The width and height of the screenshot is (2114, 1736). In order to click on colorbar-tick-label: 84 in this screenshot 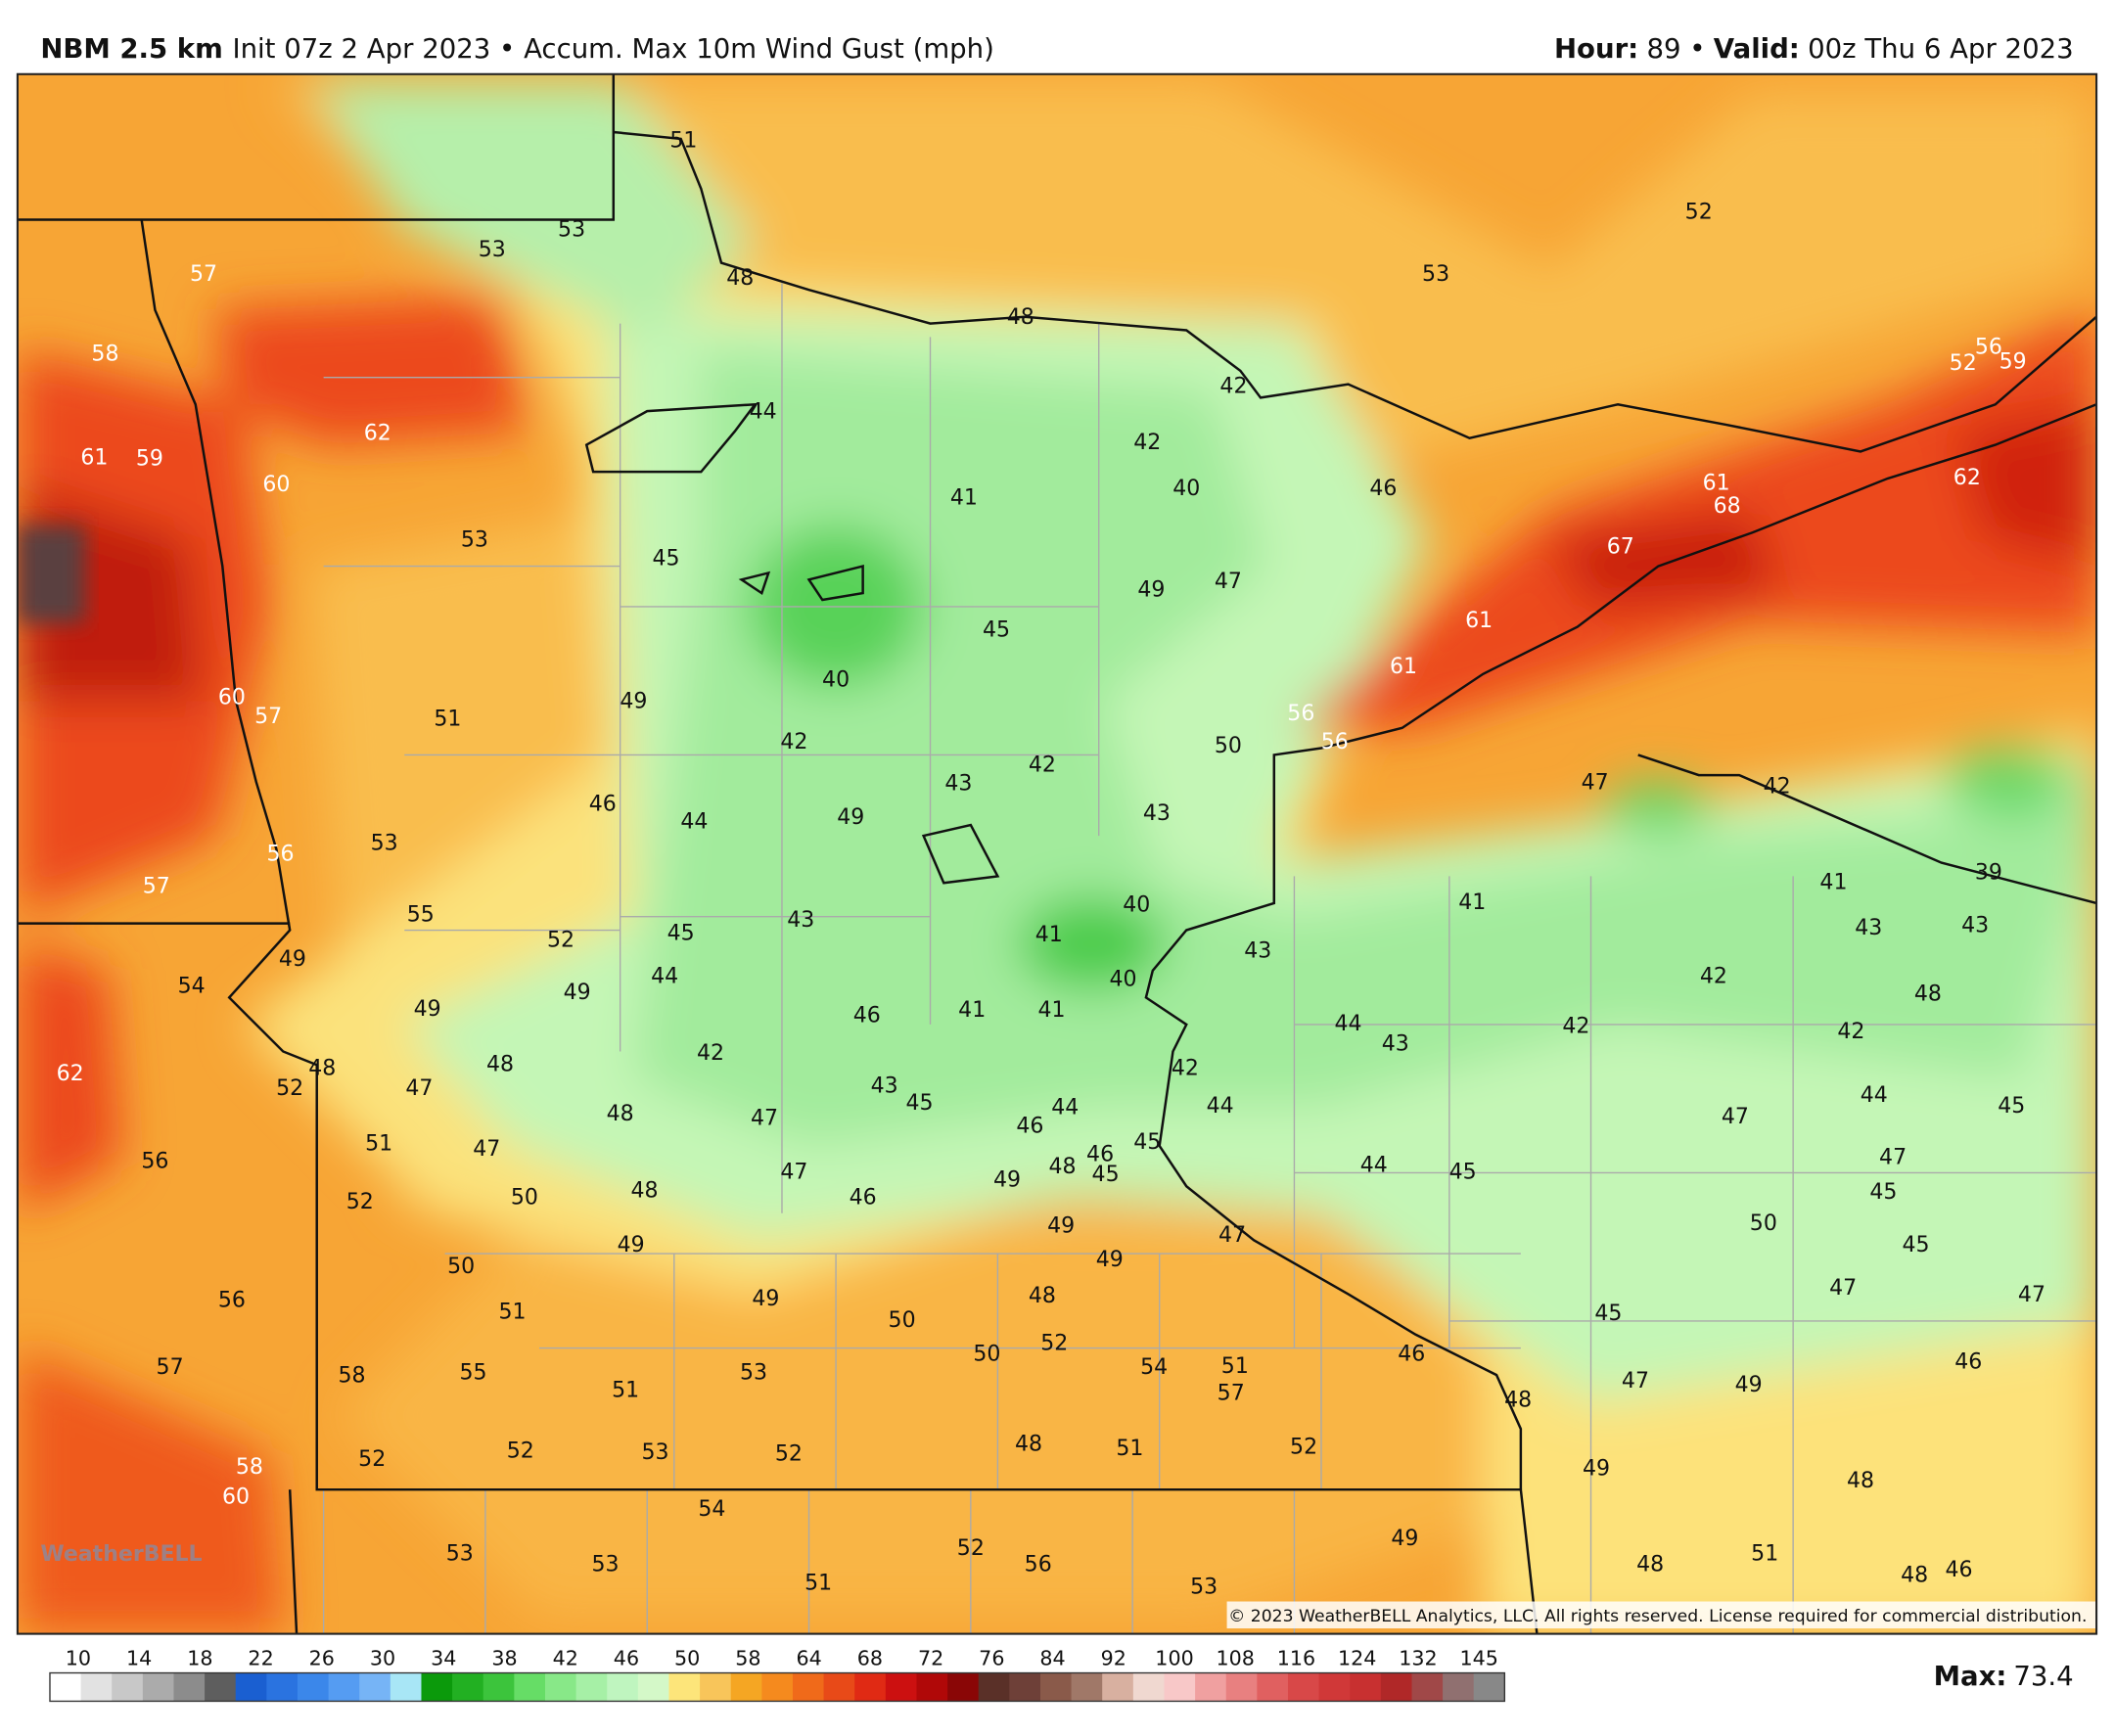, I will do `click(1052, 1657)`.